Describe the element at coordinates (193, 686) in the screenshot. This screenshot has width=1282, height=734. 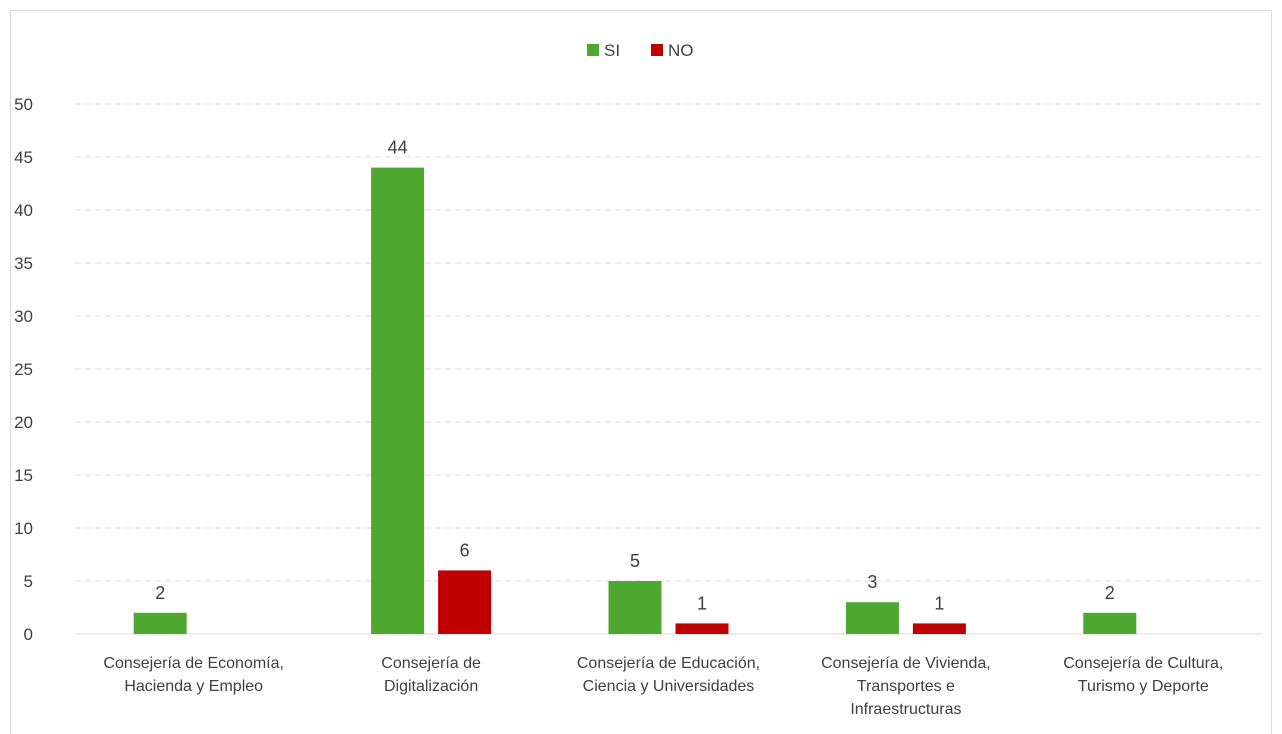
I see `x-category-label: Hacienda y Empleo` at that location.